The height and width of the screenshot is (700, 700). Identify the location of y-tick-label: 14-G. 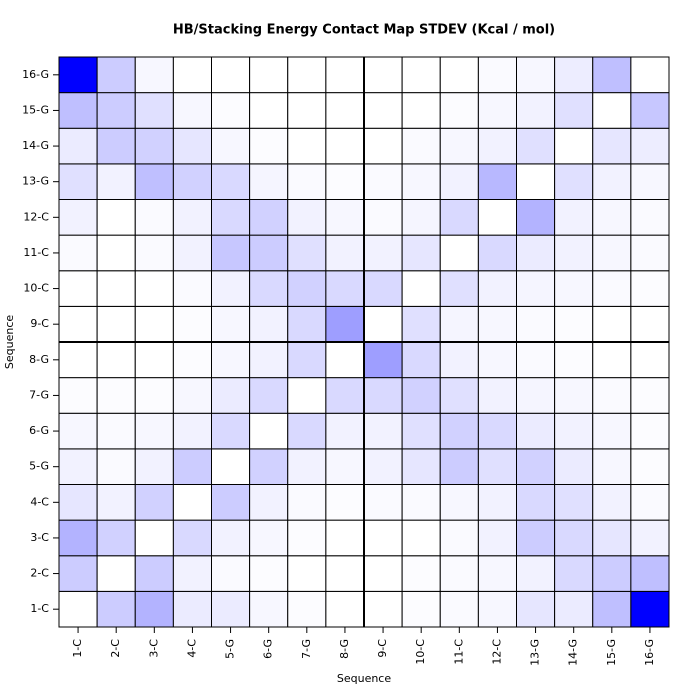
(35, 145).